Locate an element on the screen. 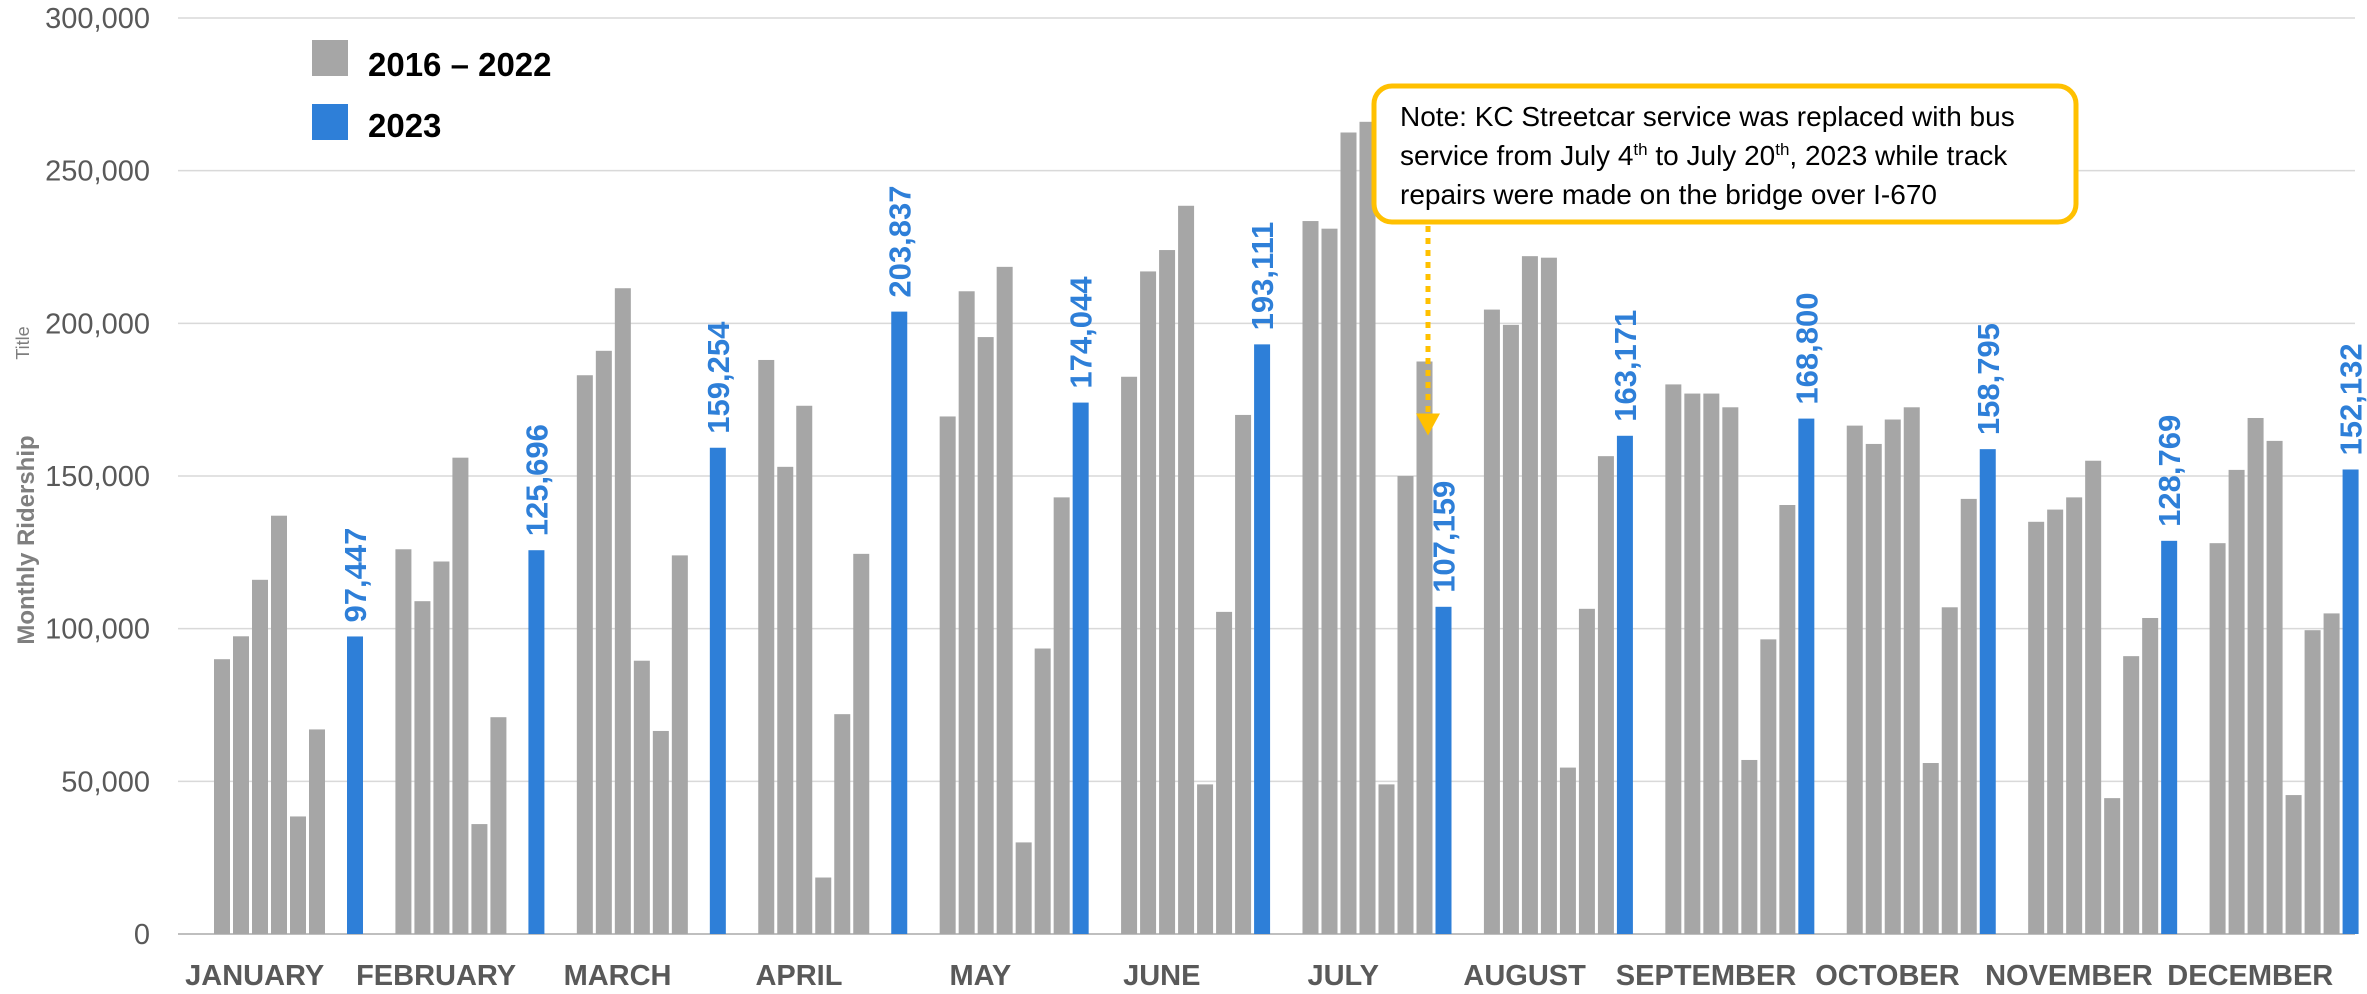 Image resolution: width=2367 pixels, height=994 pixels. y-axis-title-overlay: Title is located at coordinates (23, 342).